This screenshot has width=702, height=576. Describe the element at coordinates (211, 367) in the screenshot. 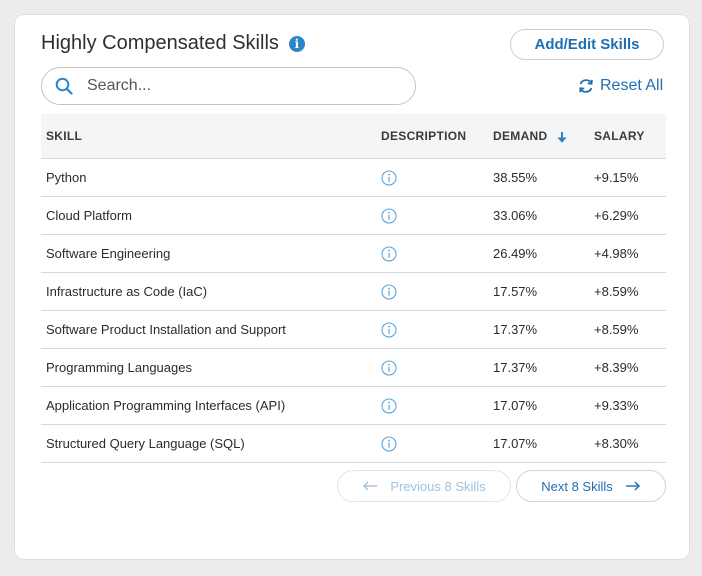

I see `skill-name: Programming Languages` at that location.